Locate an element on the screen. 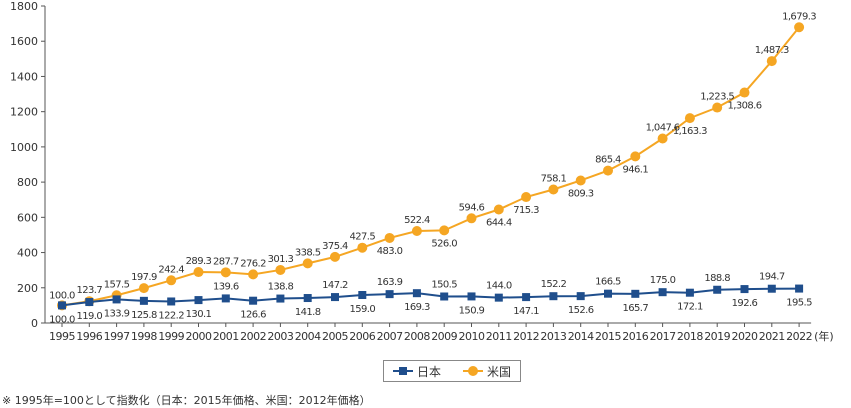 Image resolution: width=851 pixels, height=408 pixels. x-tick-label: 2009 is located at coordinates (444, 336).